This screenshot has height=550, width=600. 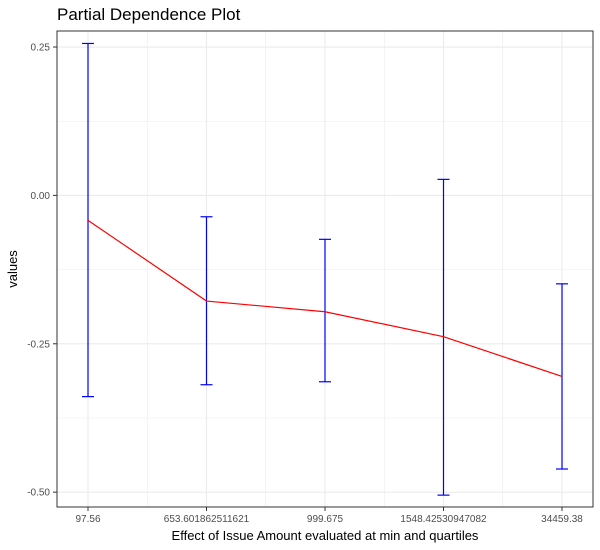 What do you see at coordinates (41, 196) in the screenshot?
I see `y-tick-label: 0.00` at bounding box center [41, 196].